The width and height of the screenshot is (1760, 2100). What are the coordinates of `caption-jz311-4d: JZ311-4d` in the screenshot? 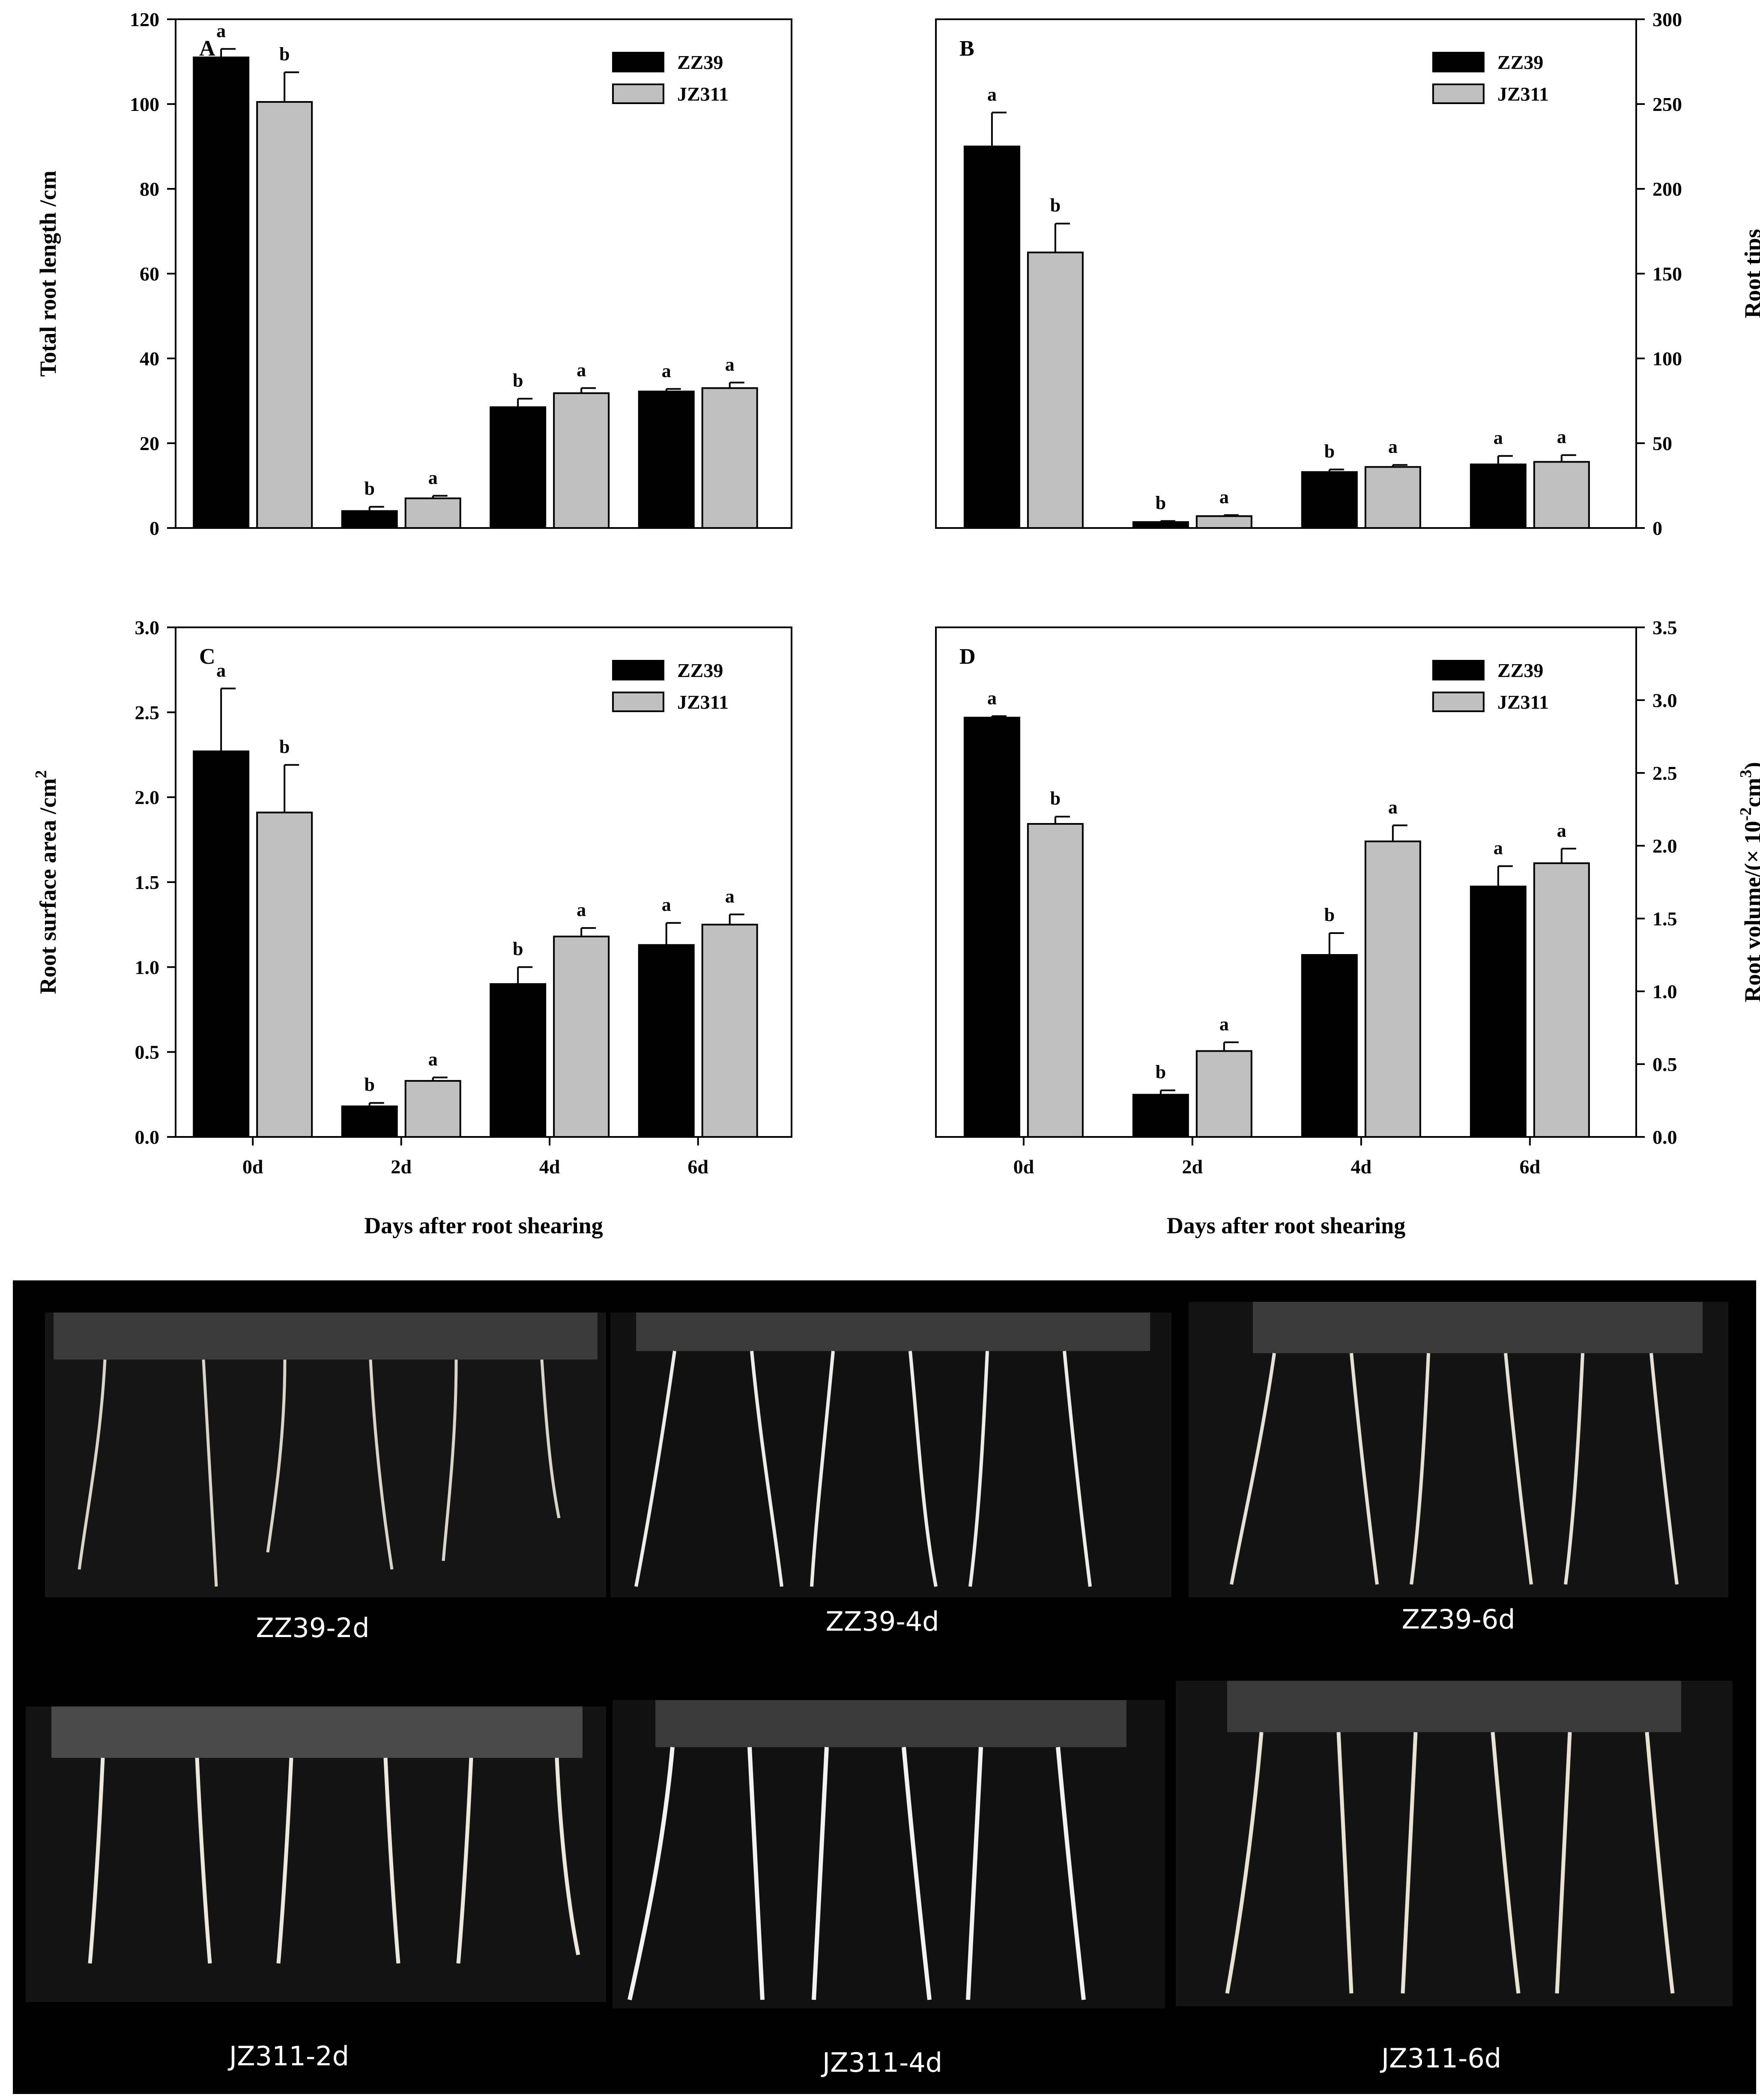 It's located at (882, 2062).